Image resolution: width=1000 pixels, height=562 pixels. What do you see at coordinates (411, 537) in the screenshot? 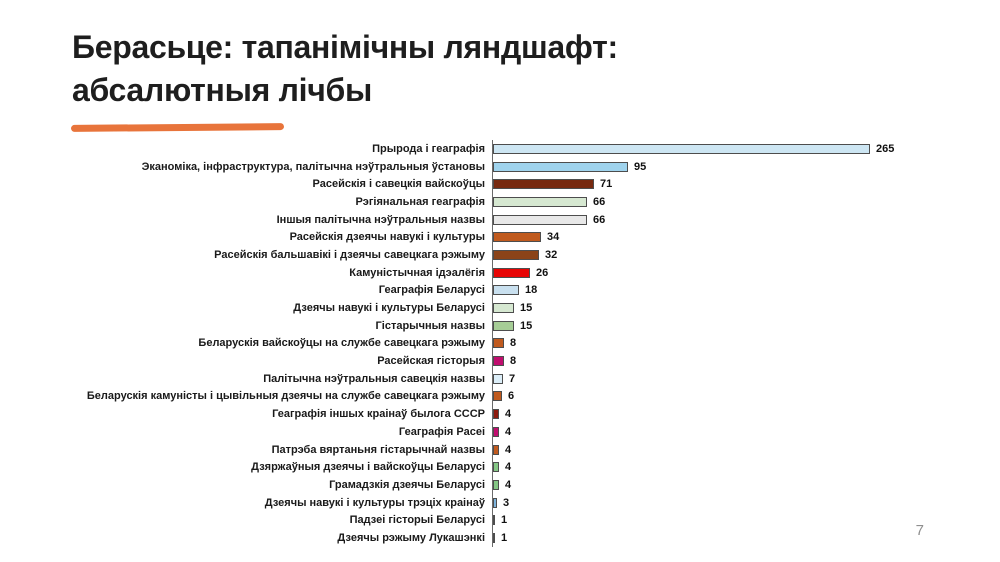
I see `category-label: Дзеячы рэжыму Лукашэнкі` at bounding box center [411, 537].